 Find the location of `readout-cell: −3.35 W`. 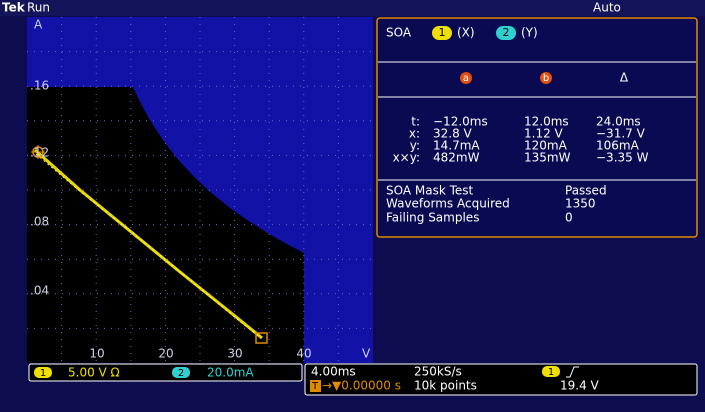

readout-cell: −3.35 W is located at coordinates (622, 158).